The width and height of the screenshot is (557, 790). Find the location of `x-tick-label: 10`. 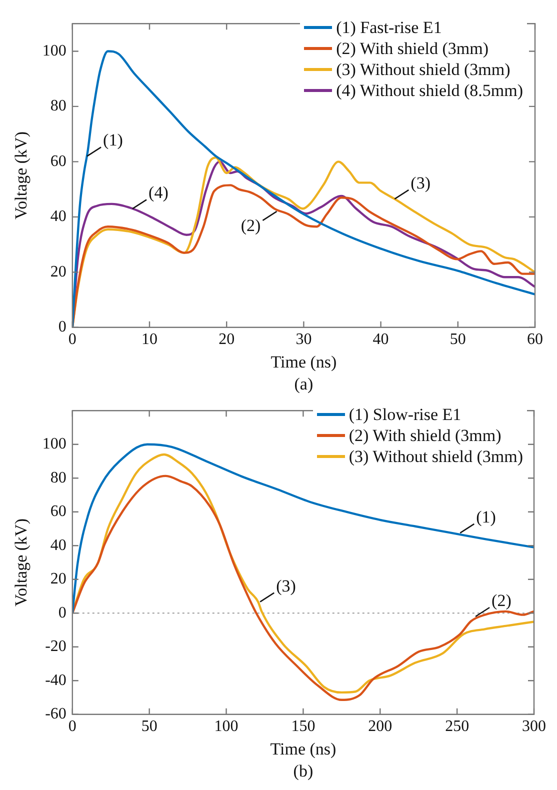

x-tick-label: 10 is located at coordinates (150, 339).